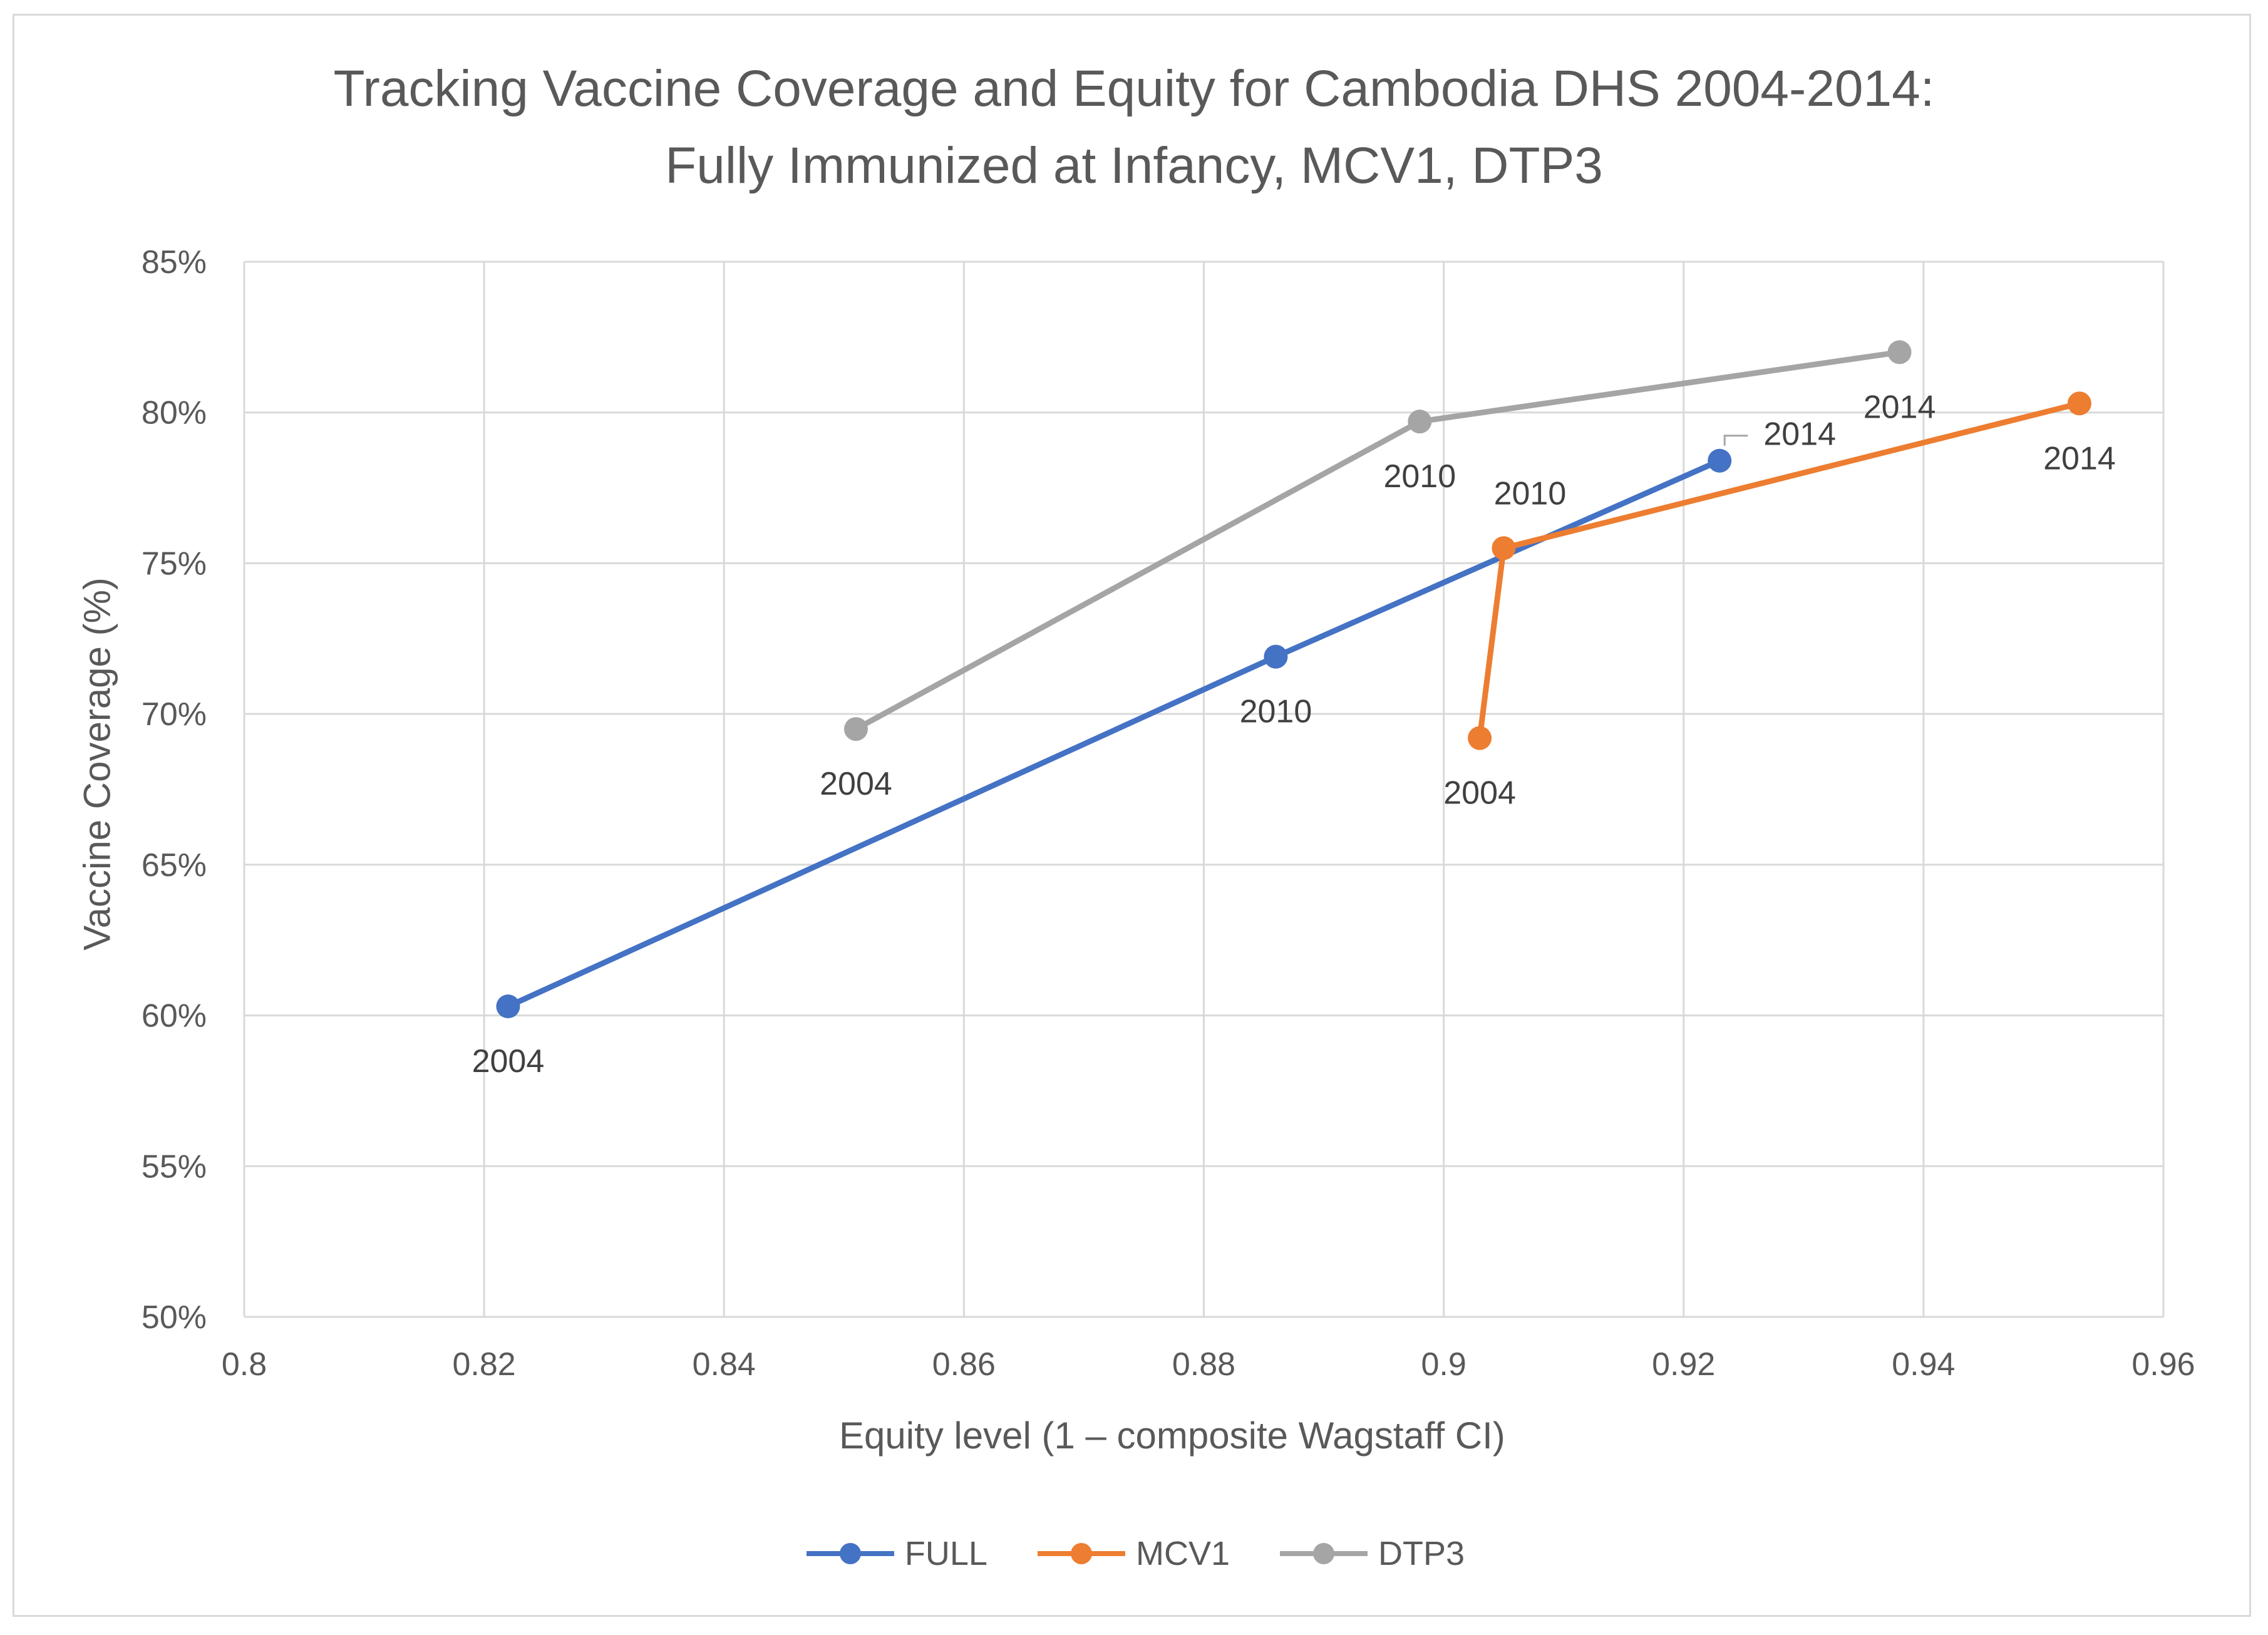 This screenshot has width=2268, height=1635. Describe the element at coordinates (1378, 540) in the screenshot. I see `series-line-dtp3` at that location.